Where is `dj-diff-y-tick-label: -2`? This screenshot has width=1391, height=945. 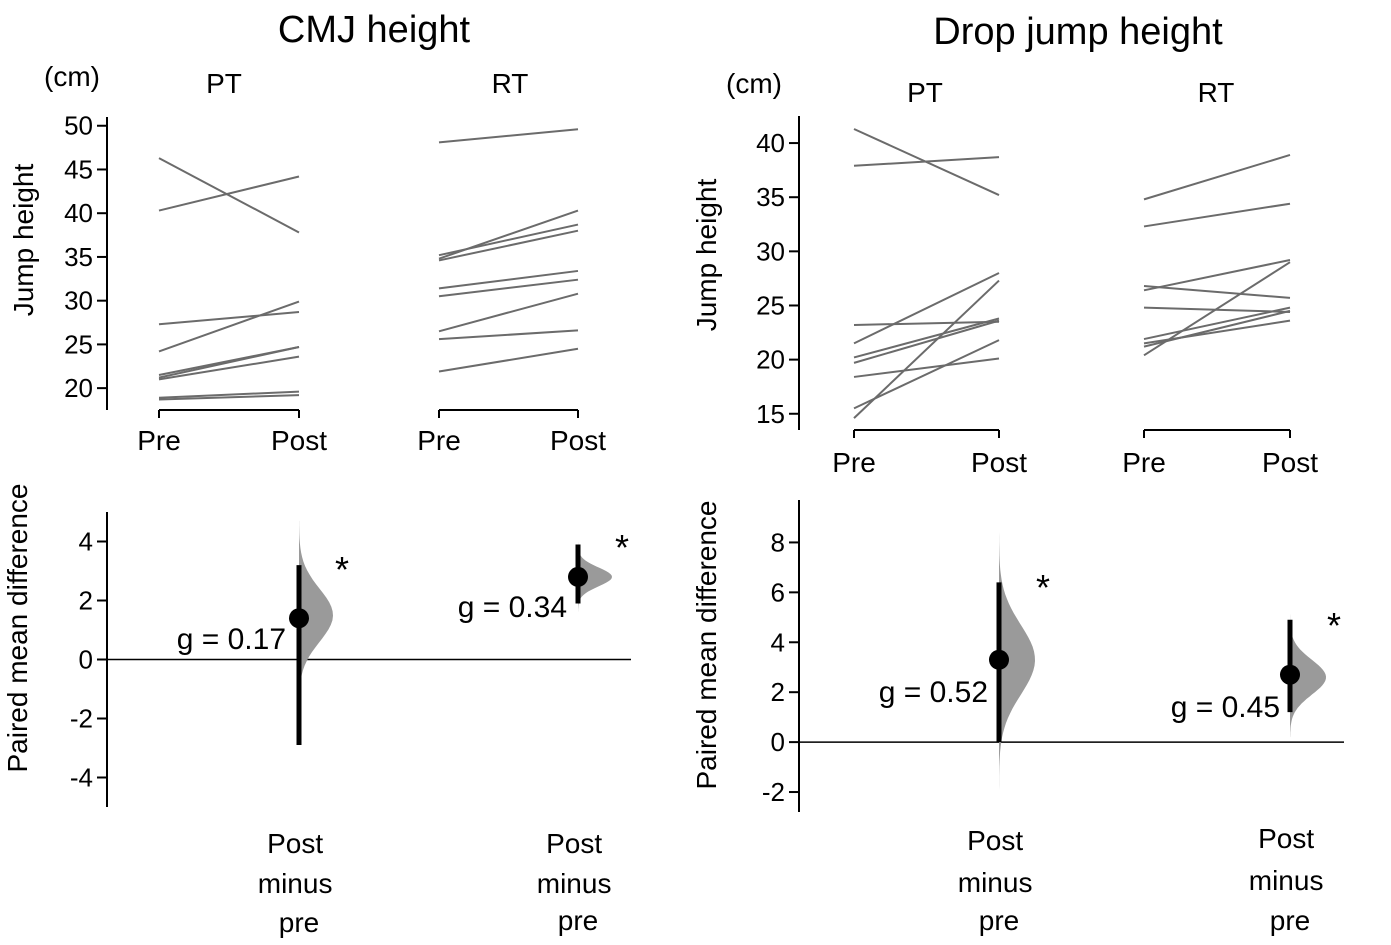 dj-diff-y-tick-label: -2 is located at coordinates (773, 792).